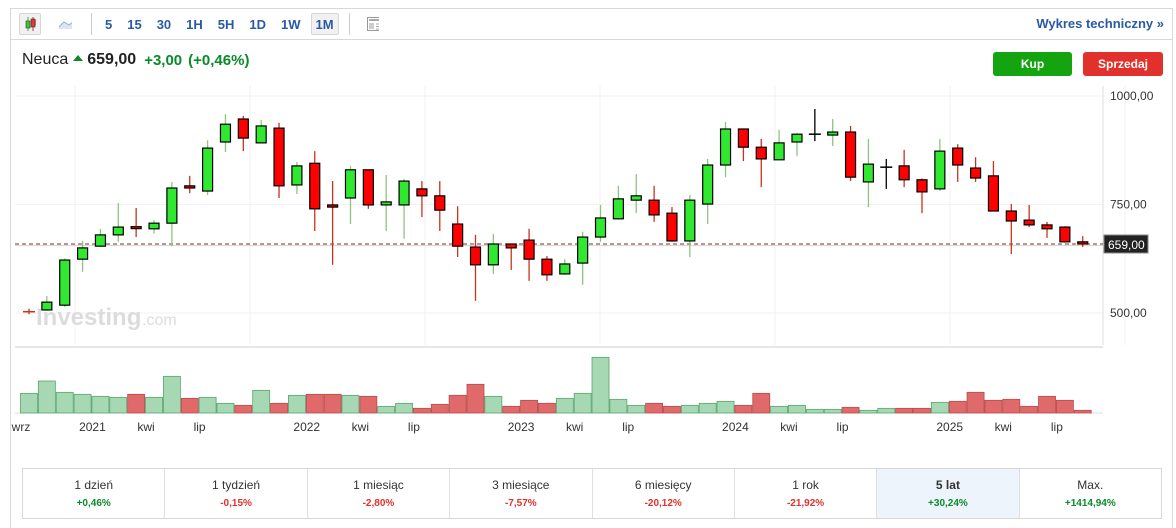  Describe the element at coordinates (109, 24) in the screenshot. I see `interval-5: 5` at that location.